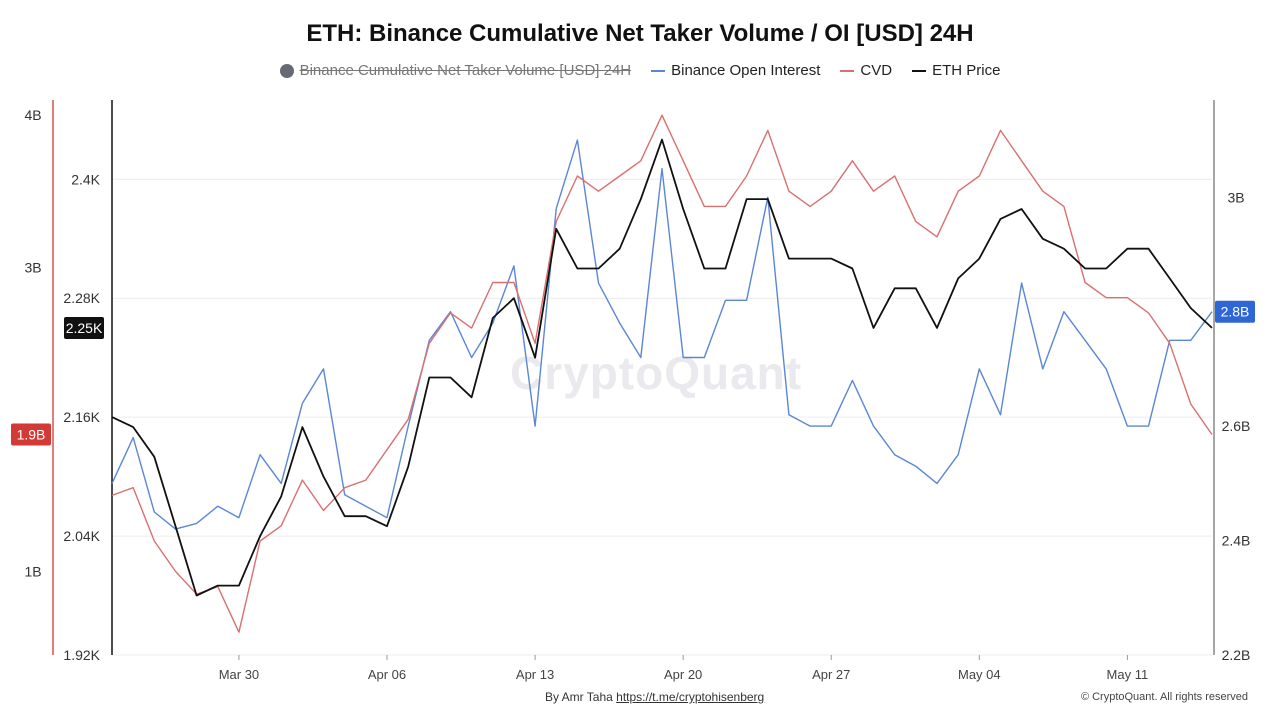  Describe the element at coordinates (81, 298) in the screenshot. I see `price-tick-label: 2.28K` at that location.